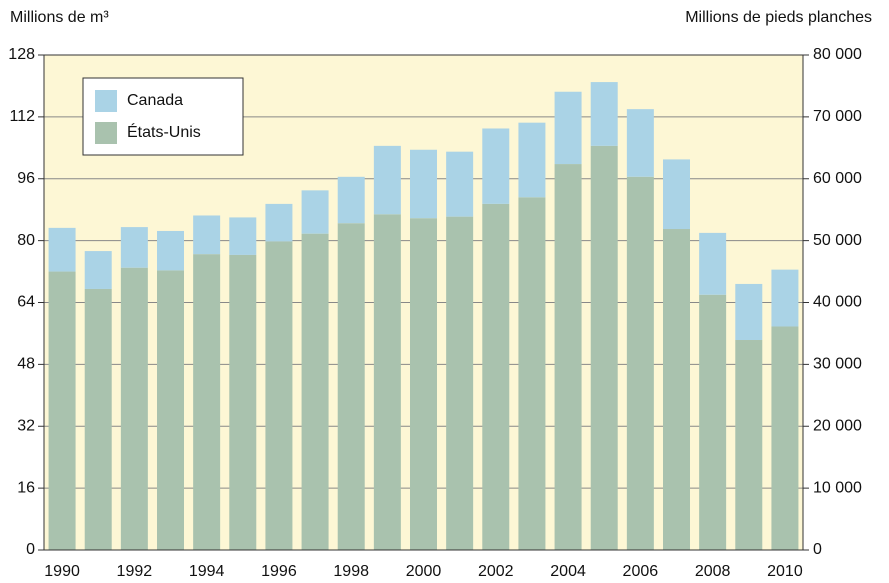 The image size is (889, 583). What do you see at coordinates (26, 425) in the screenshot?
I see `y-tick-label: 32` at bounding box center [26, 425].